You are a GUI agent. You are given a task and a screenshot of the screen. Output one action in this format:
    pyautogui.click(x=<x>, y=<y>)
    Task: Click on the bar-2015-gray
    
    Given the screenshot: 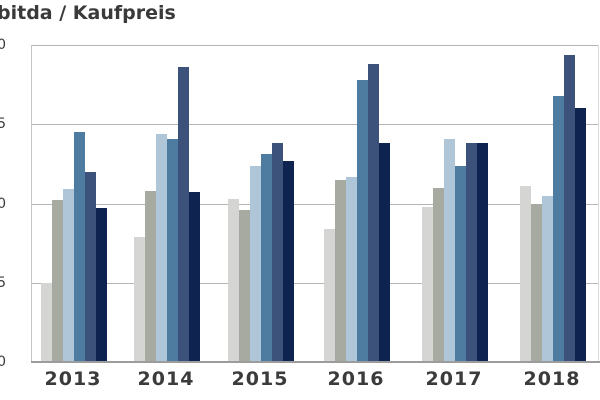 What is the action you would take?
    pyautogui.click(x=244, y=285)
    